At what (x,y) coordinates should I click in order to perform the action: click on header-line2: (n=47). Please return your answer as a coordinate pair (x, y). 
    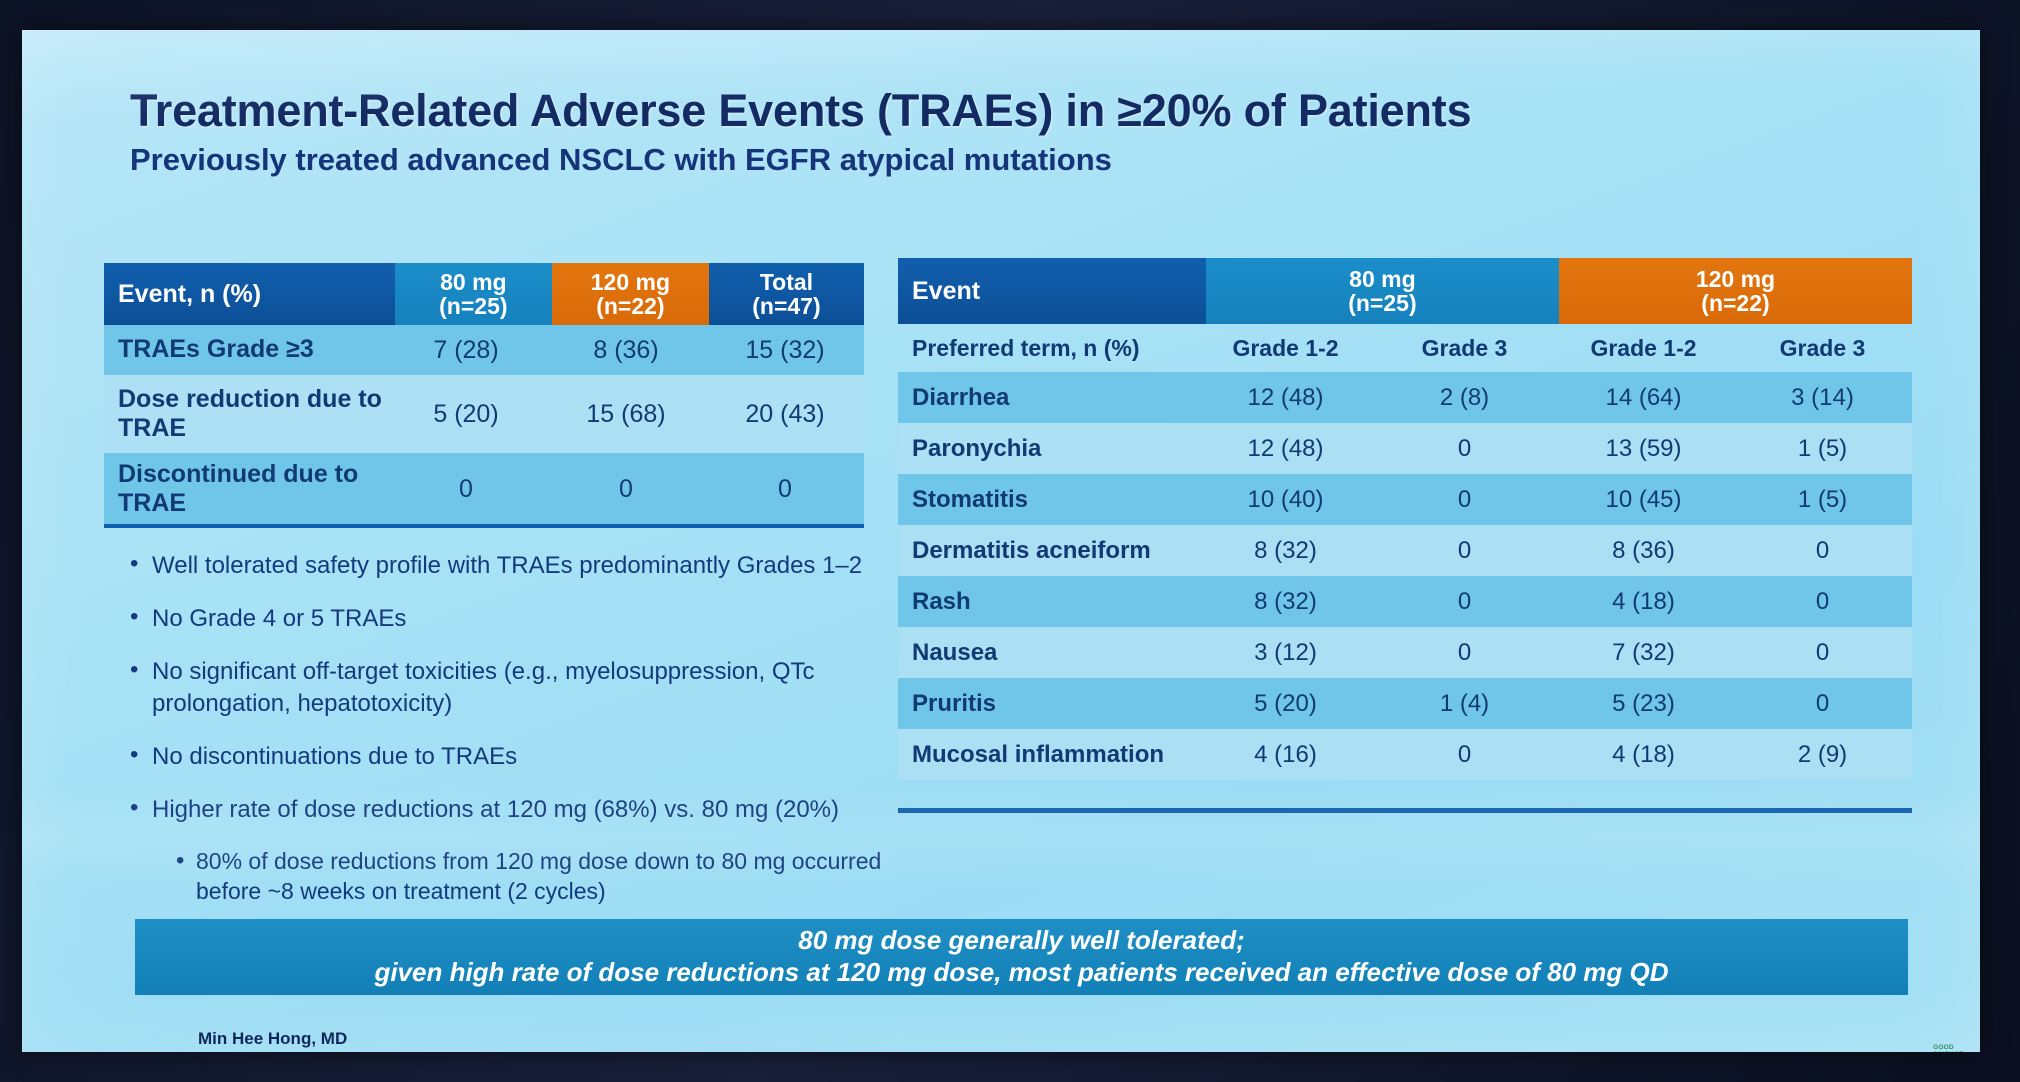
    Looking at the image, I should click on (786, 306).